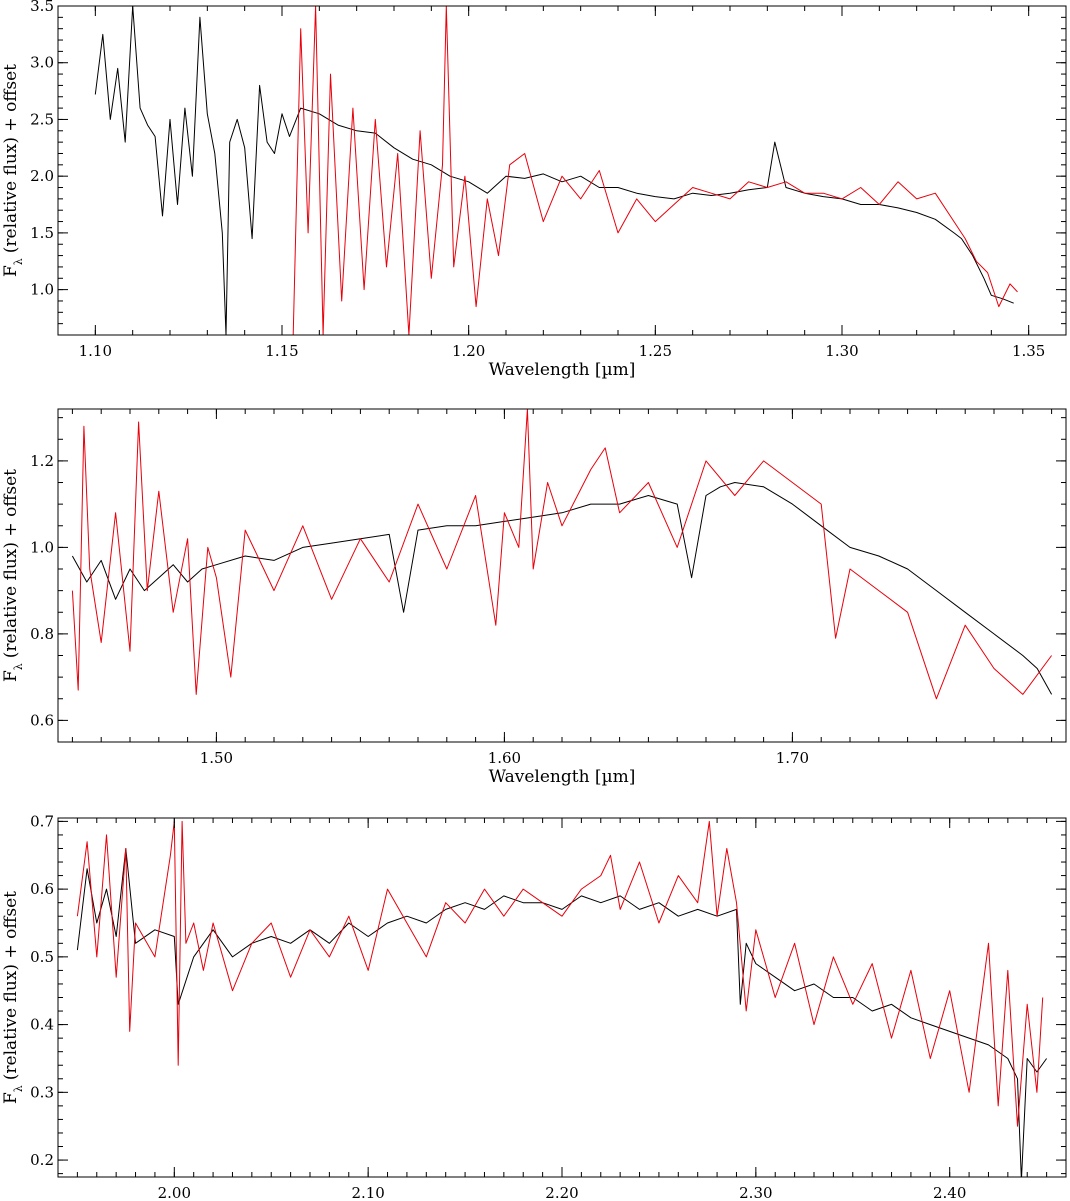 The image size is (1070, 1201). What do you see at coordinates (281, 351) in the screenshot?
I see `x-tick-label: 1.15` at bounding box center [281, 351].